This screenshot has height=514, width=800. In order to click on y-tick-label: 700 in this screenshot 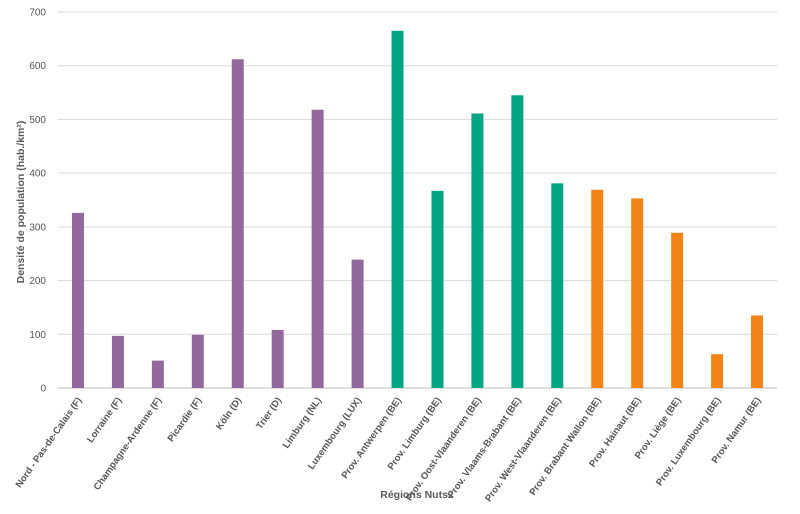, I will do `click(37, 13)`.